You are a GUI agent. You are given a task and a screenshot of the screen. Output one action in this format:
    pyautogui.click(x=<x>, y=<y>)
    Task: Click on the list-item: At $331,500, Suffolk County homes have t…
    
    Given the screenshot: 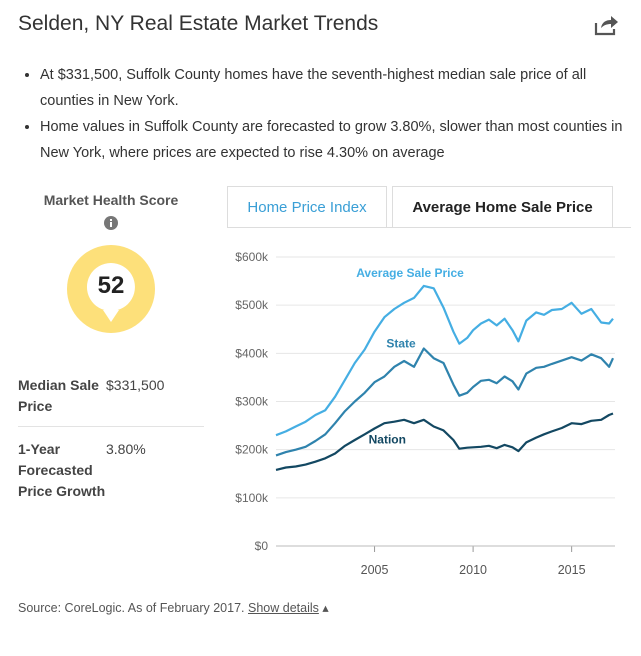 What is the action you would take?
    pyautogui.click(x=340, y=88)
    